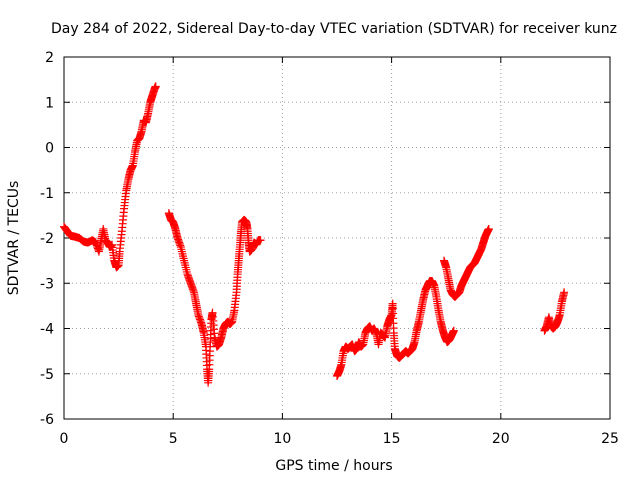 This screenshot has width=640, height=480. What do you see at coordinates (47, 194) in the screenshot?
I see `y-tick-label: -1` at bounding box center [47, 194].